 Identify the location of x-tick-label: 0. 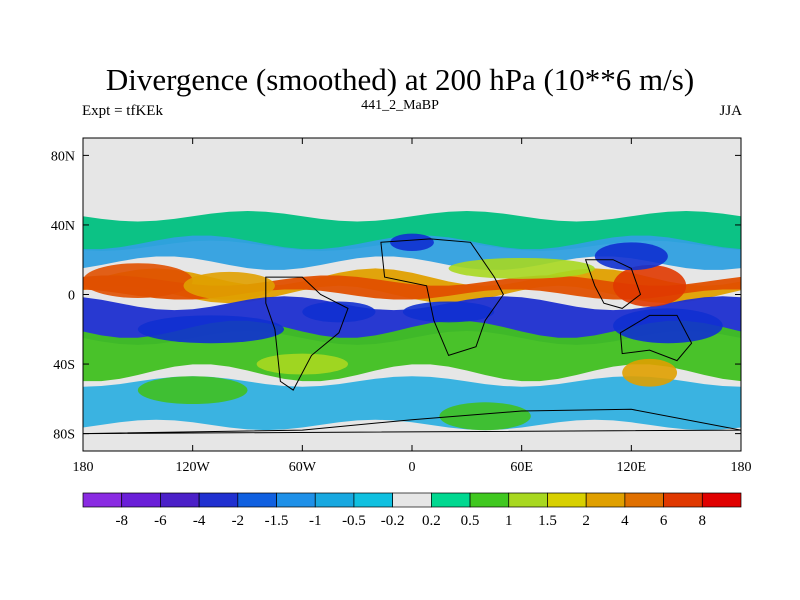
(412, 467).